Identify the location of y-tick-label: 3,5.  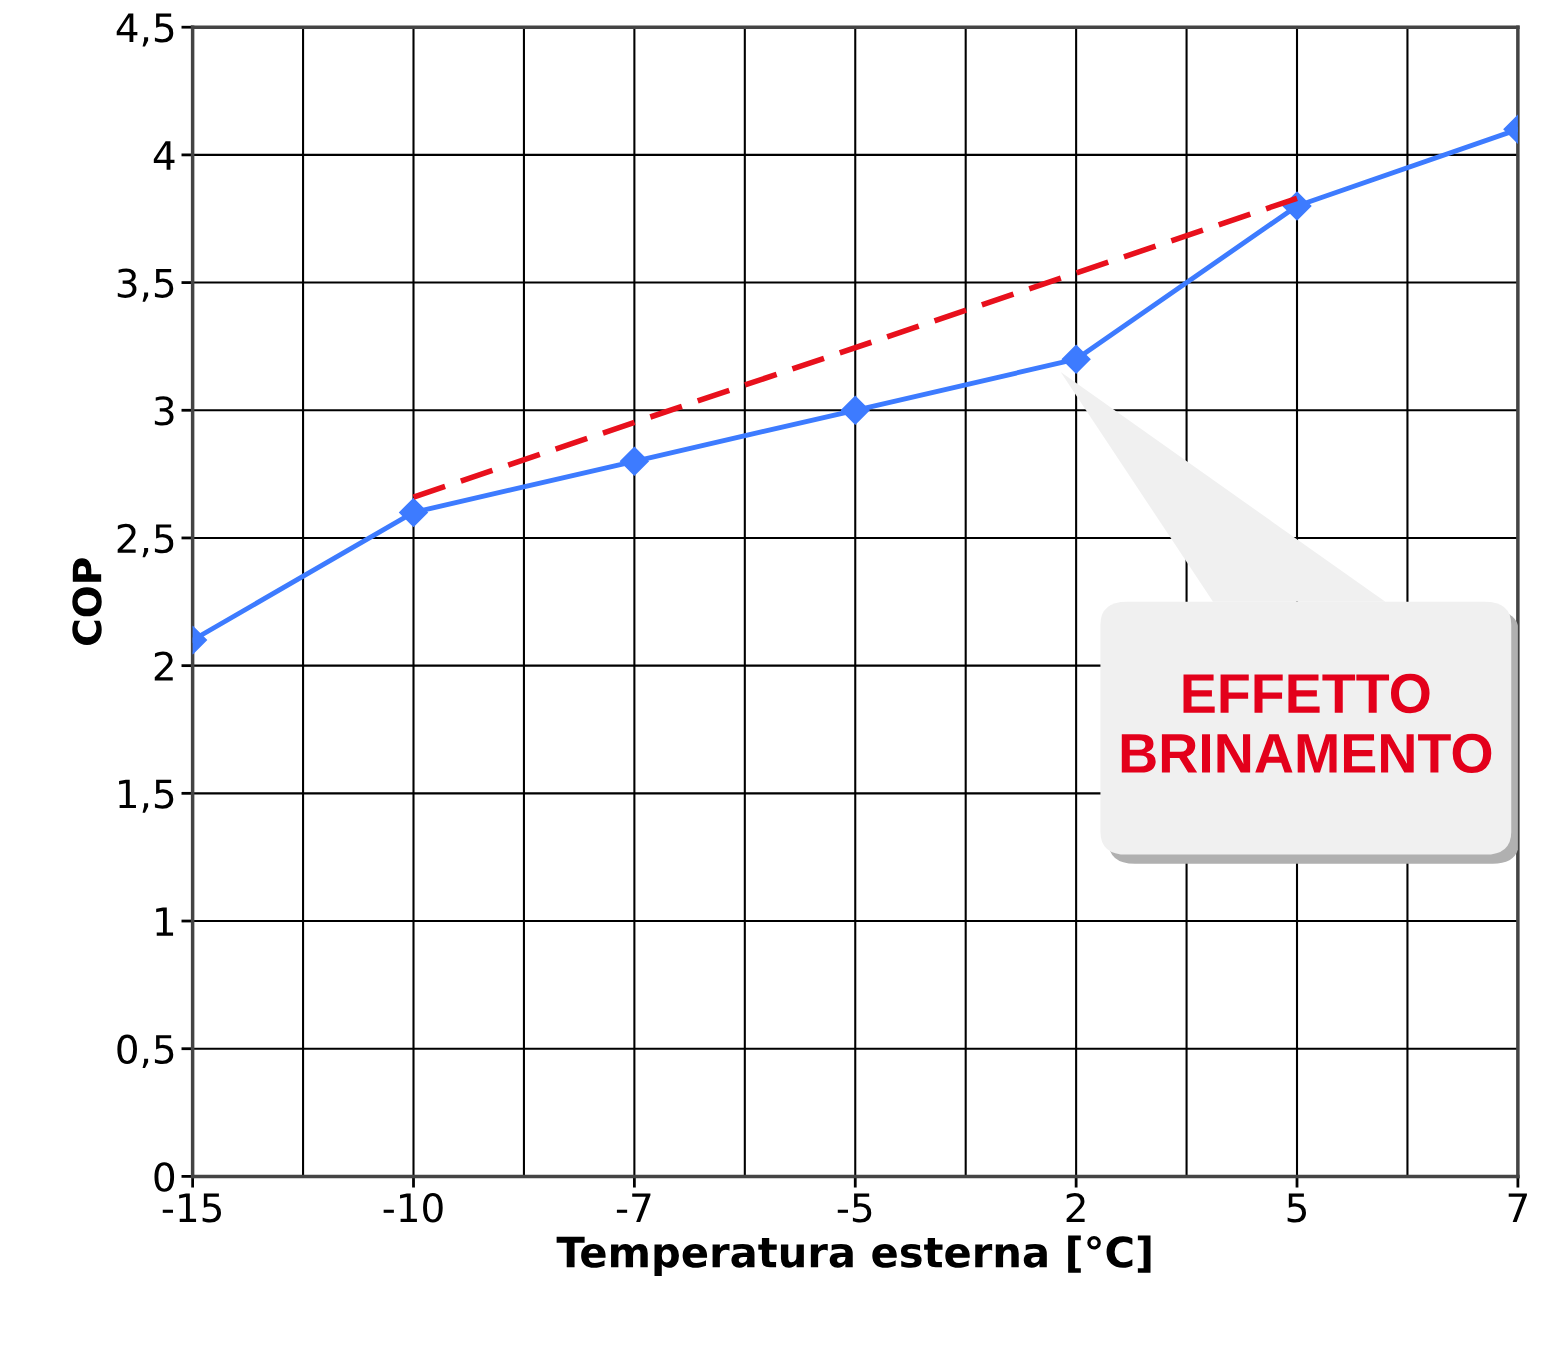
(145, 285).